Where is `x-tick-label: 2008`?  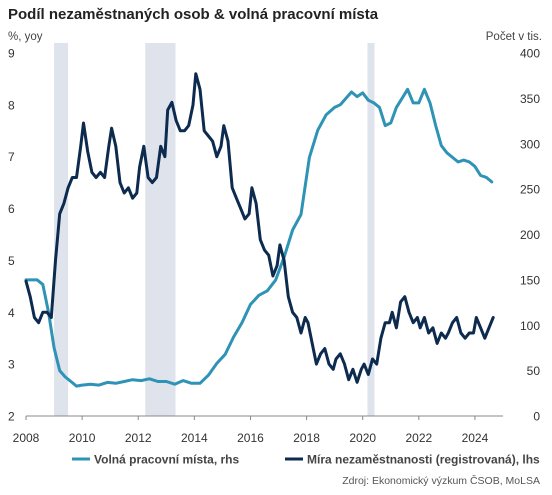 x-tick-label: 2008 is located at coordinates (26, 438).